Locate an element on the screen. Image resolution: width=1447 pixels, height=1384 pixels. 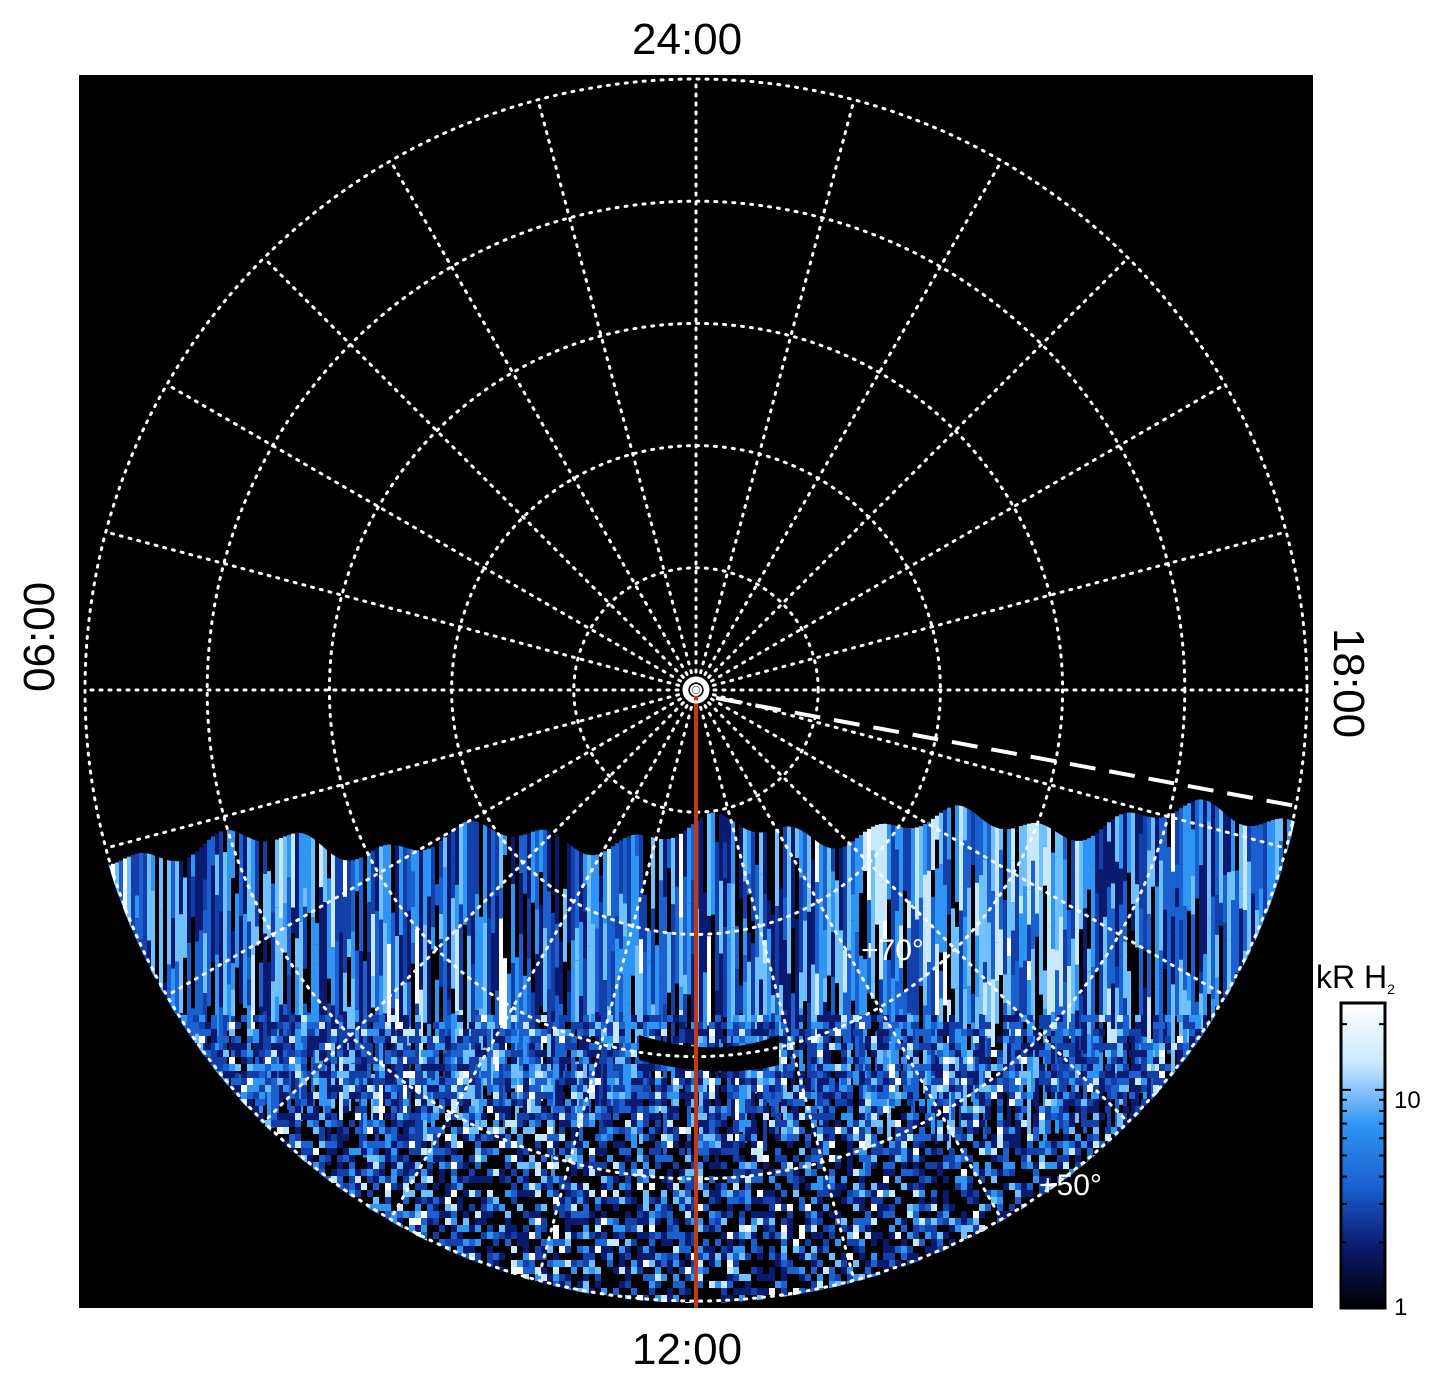
ring-annotation-70: +70° is located at coordinates (892, 950).